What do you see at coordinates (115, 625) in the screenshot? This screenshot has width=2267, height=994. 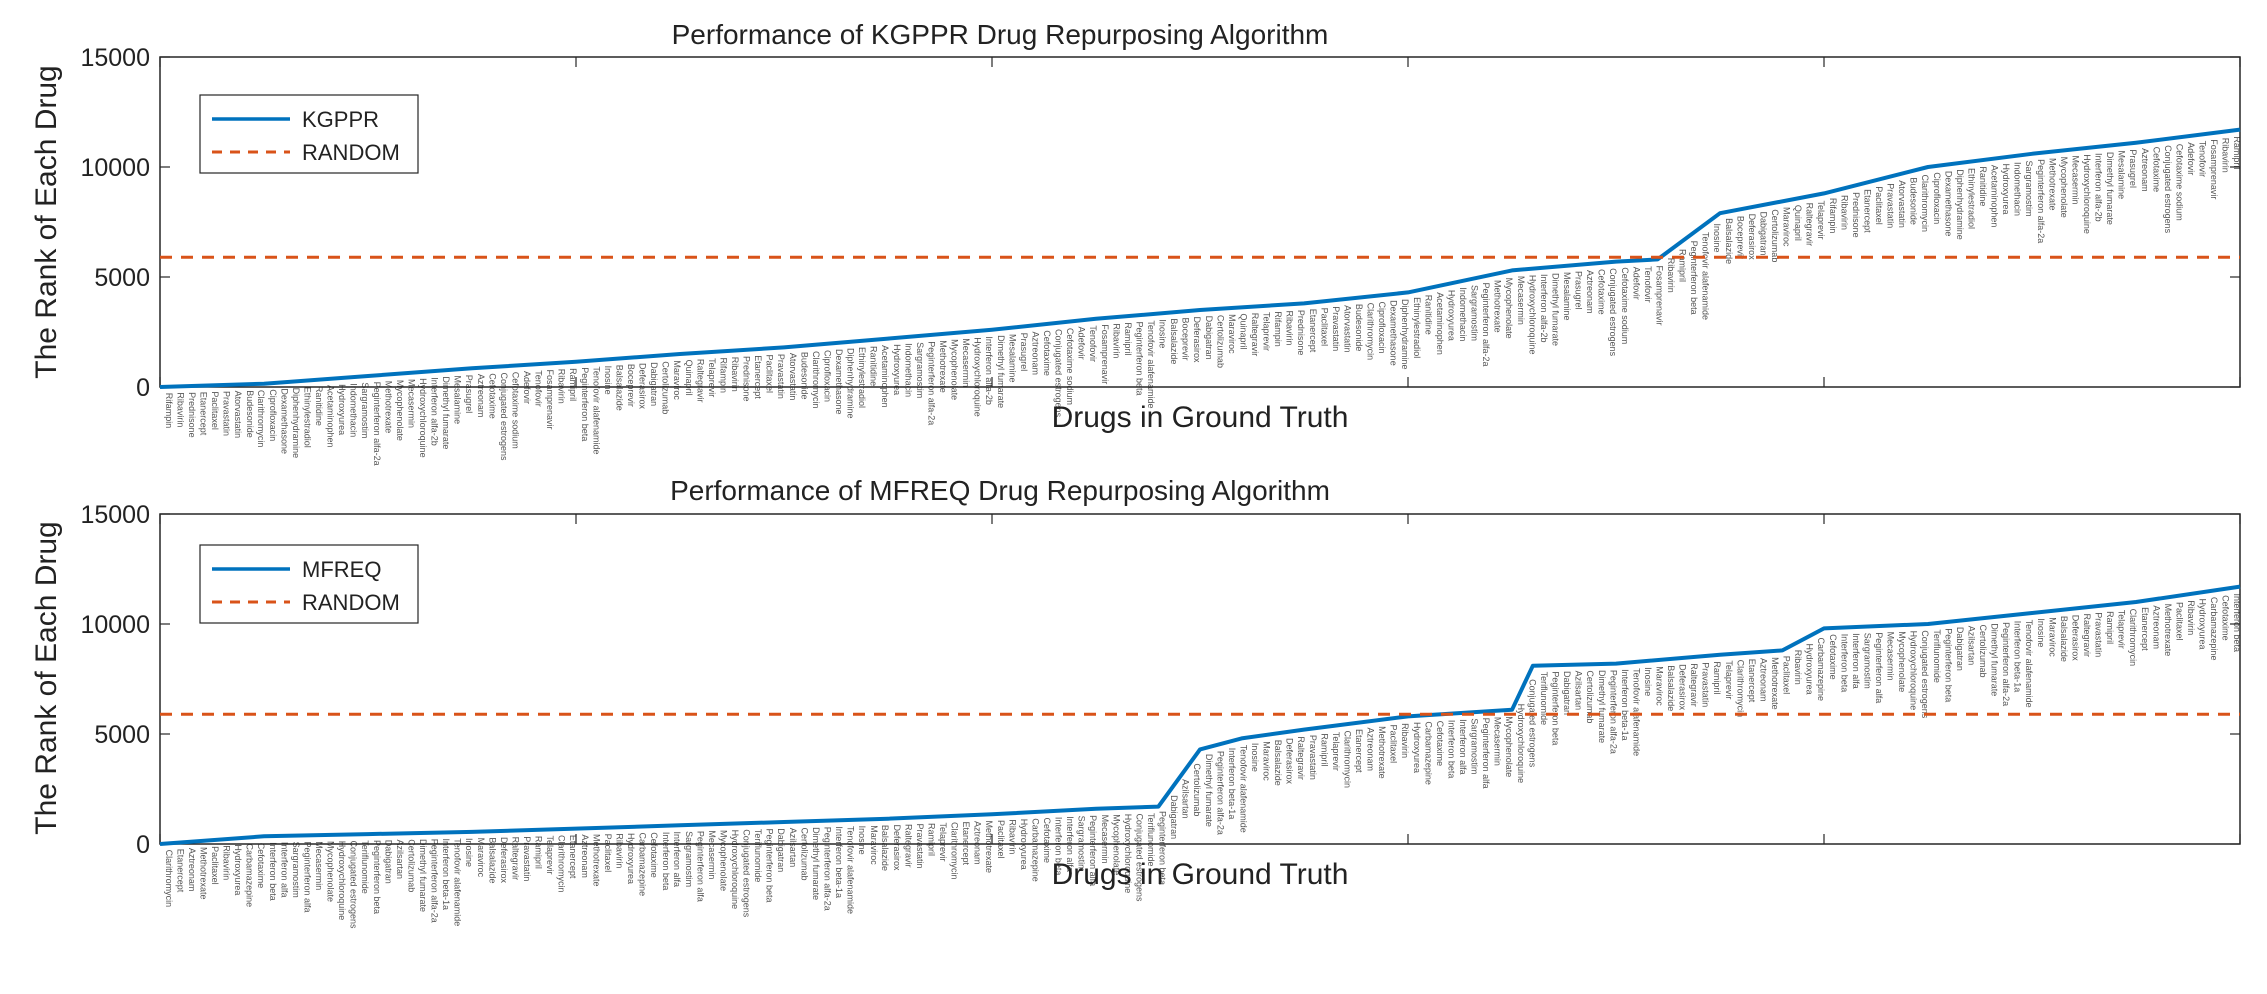 I see `y-tick-label: 10000` at bounding box center [115, 625].